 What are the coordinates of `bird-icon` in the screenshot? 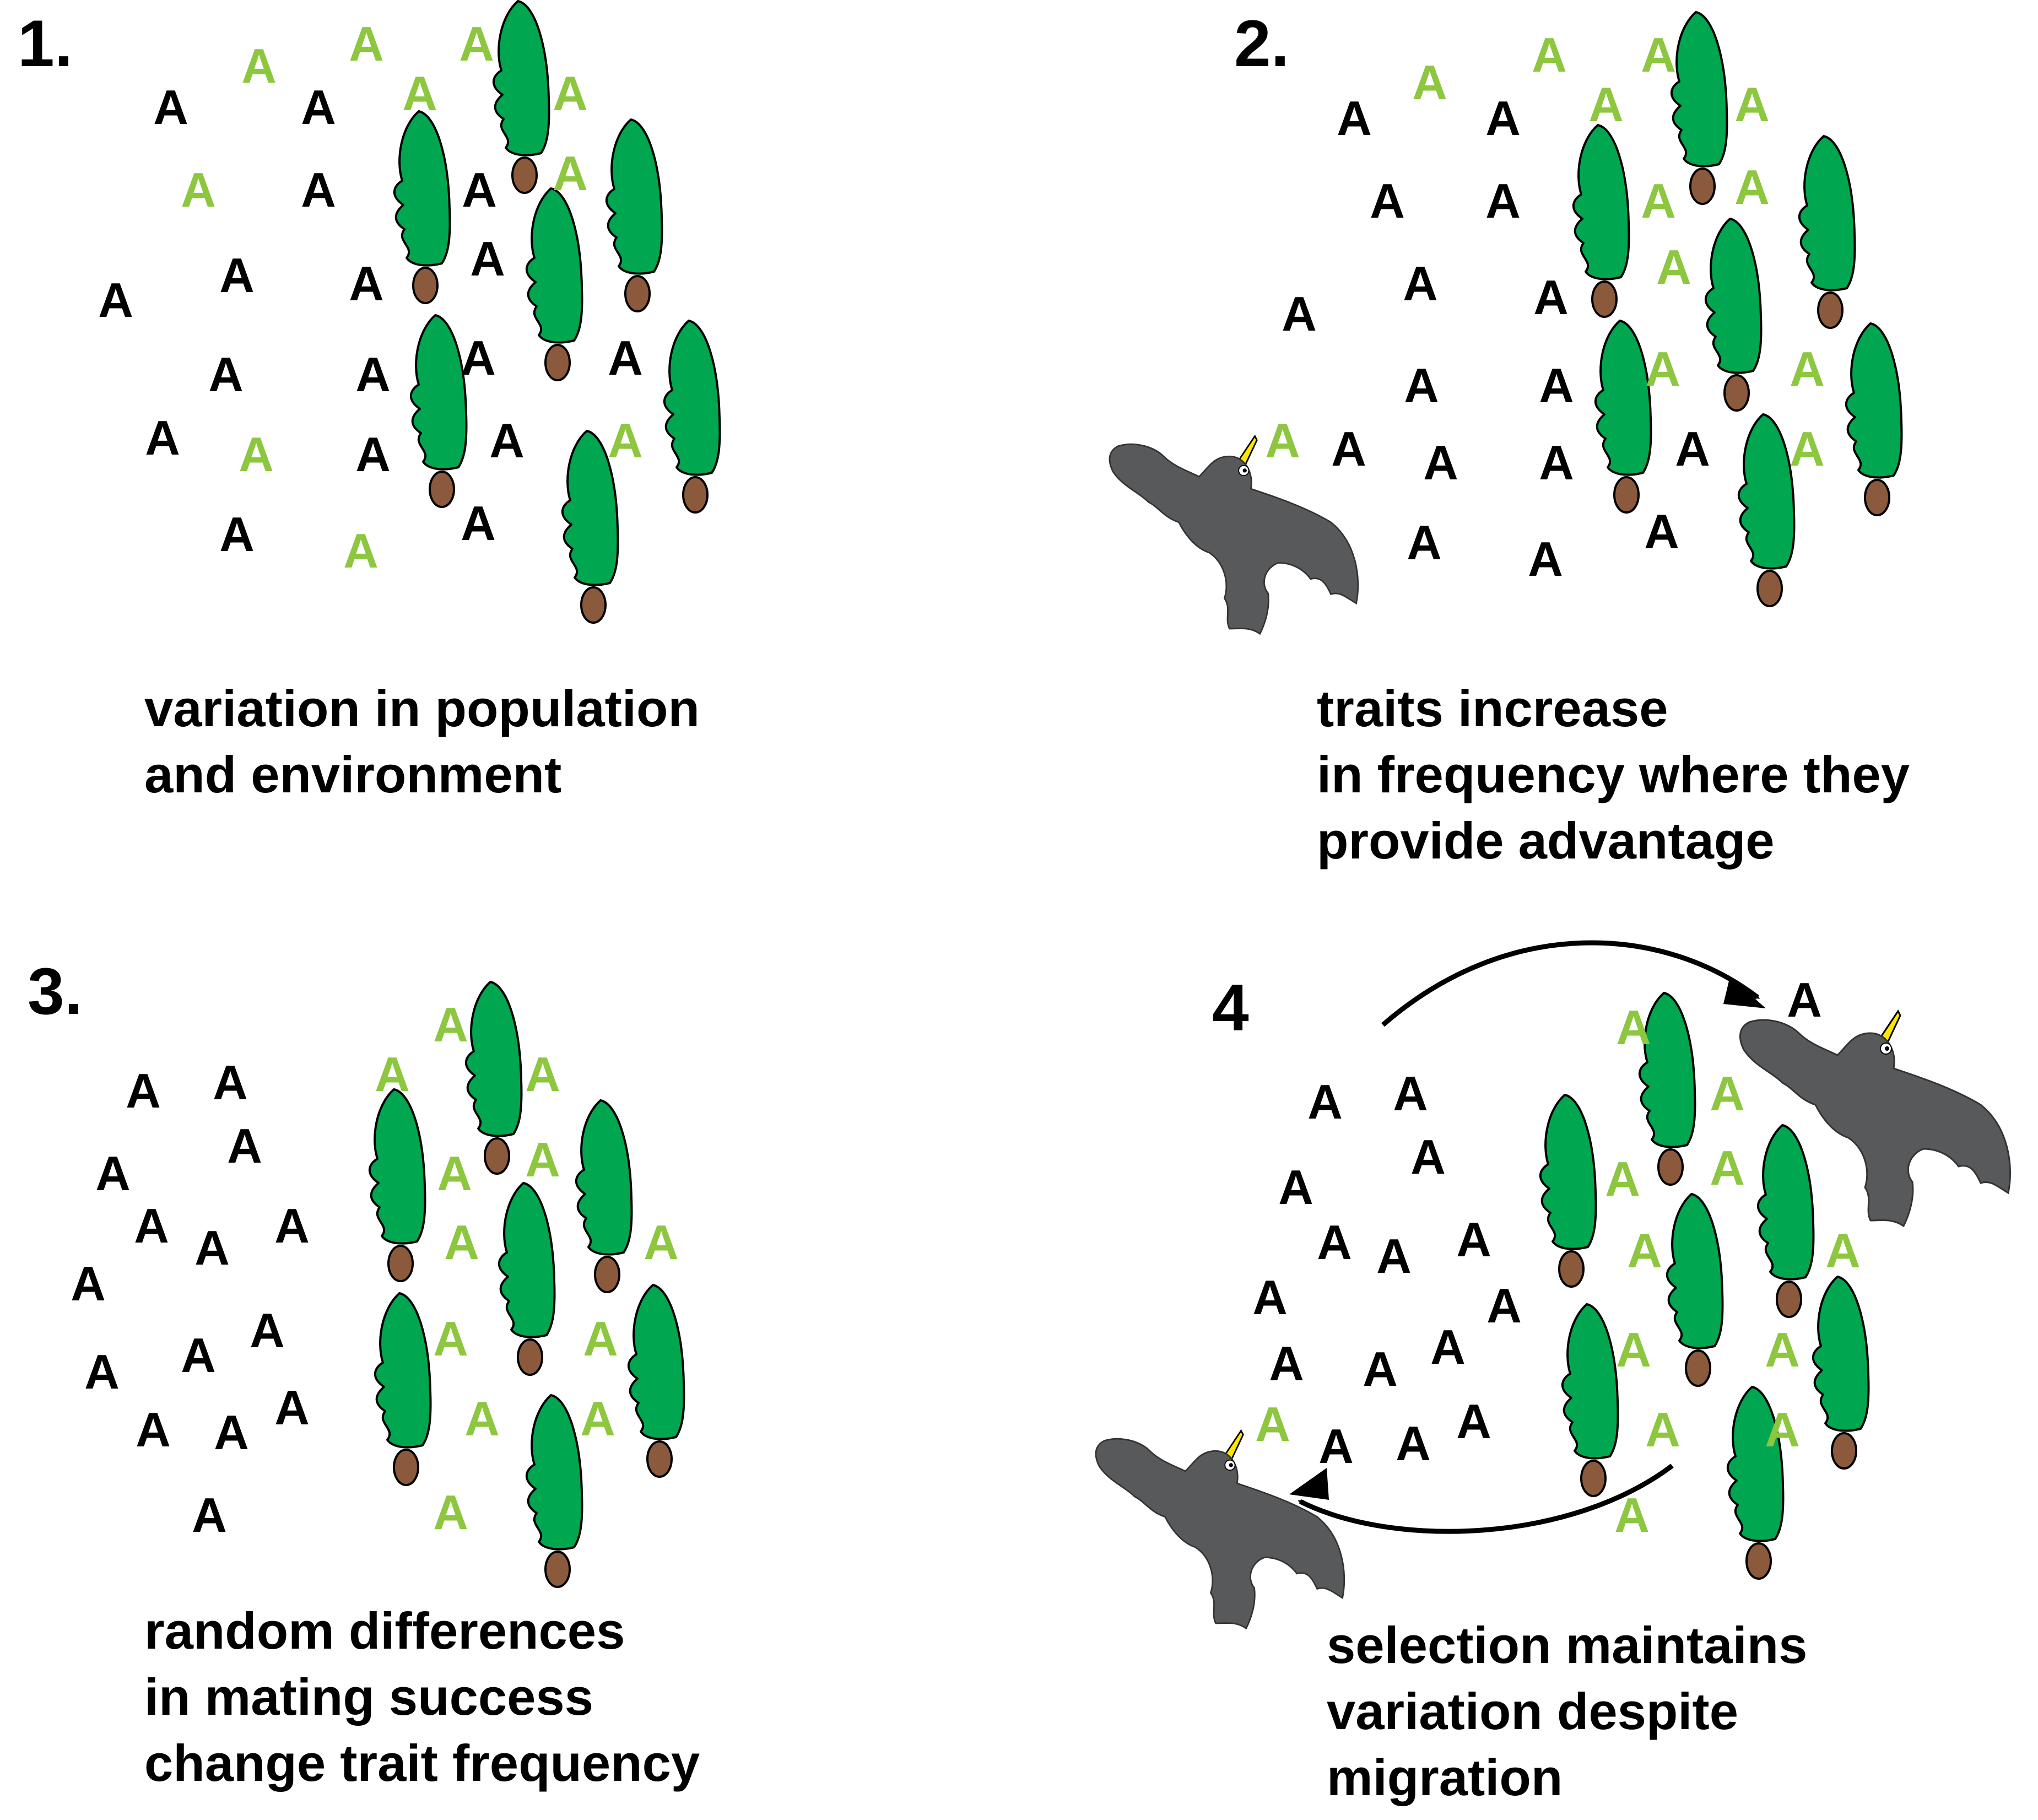 It's located at (1234, 535).